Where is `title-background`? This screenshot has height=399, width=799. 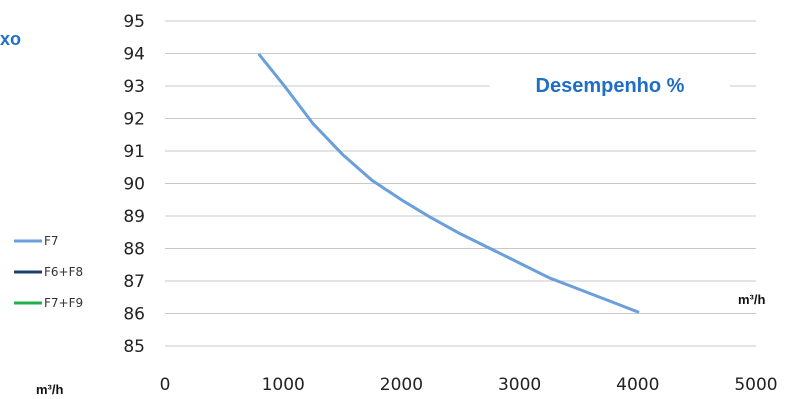
title-background is located at coordinates (610, 85).